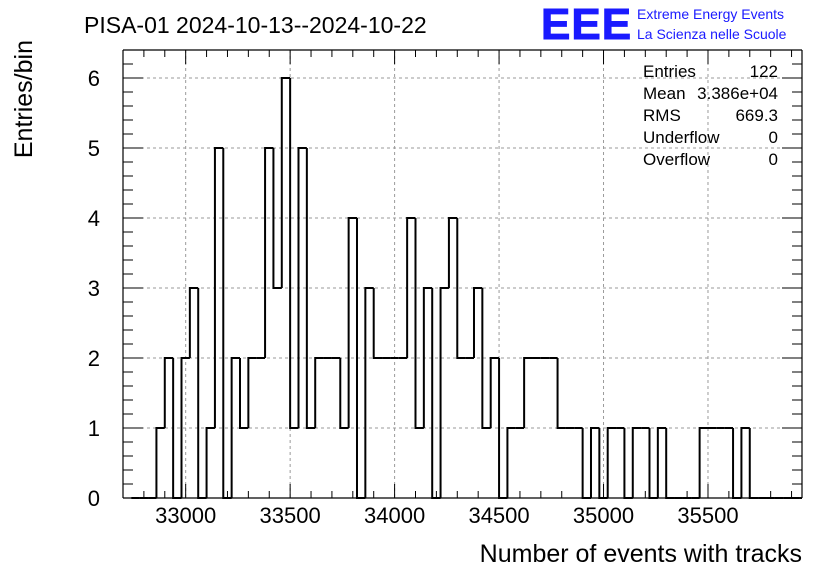 This screenshot has height=572, width=836. Describe the element at coordinates (662, 115) in the screenshot. I see `stats-rms-label: RMS` at that location.